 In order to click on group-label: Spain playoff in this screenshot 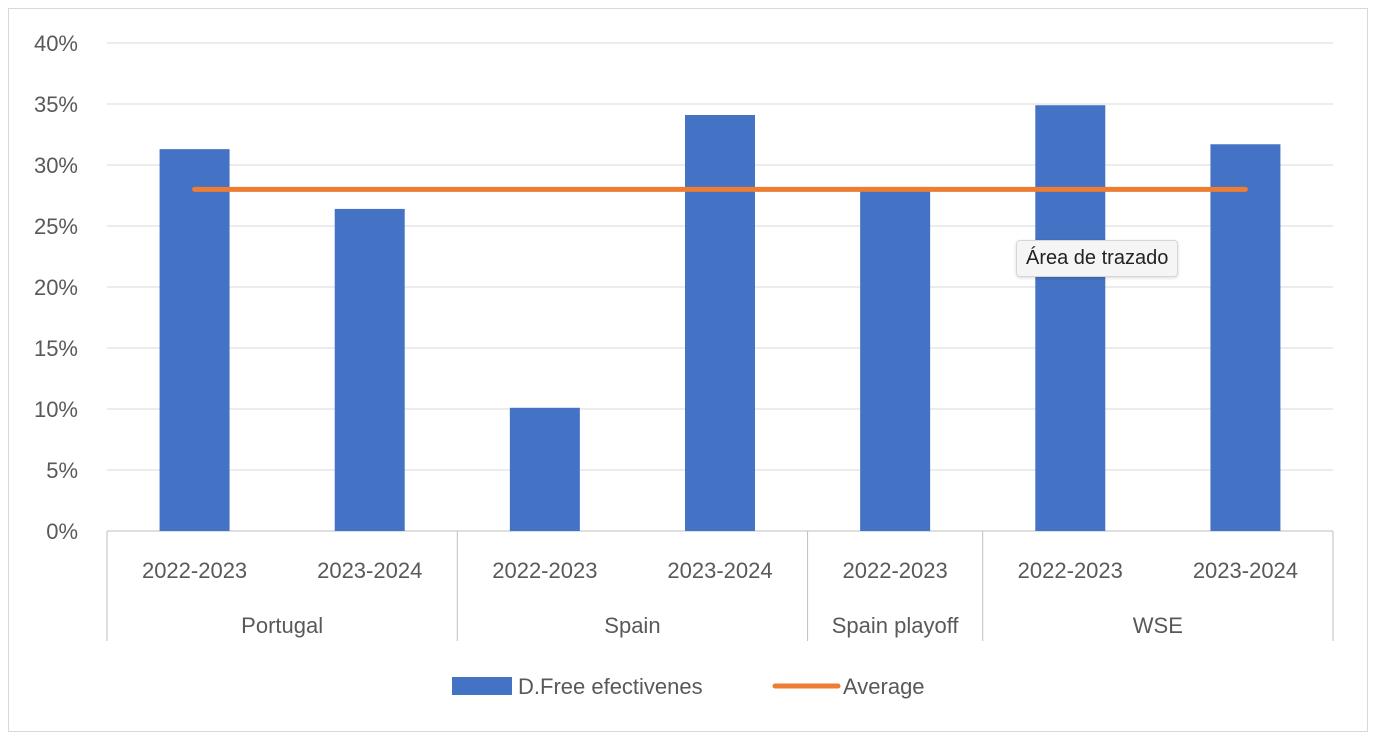, I will do `click(896, 625)`.